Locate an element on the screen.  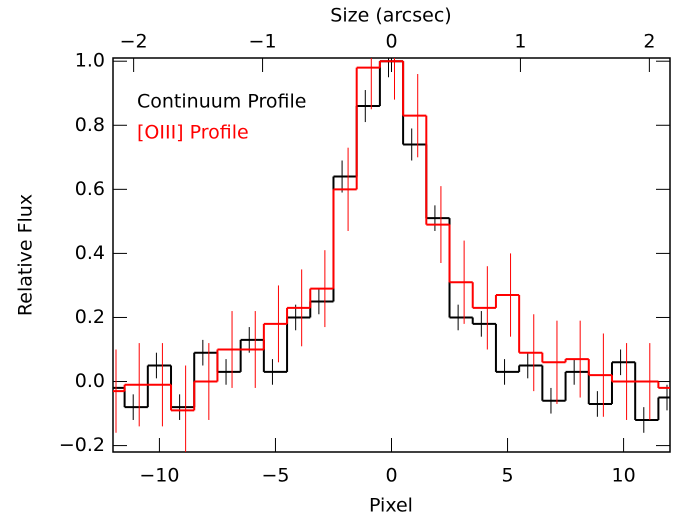
x-tick-label: 10 is located at coordinates (623, 476).